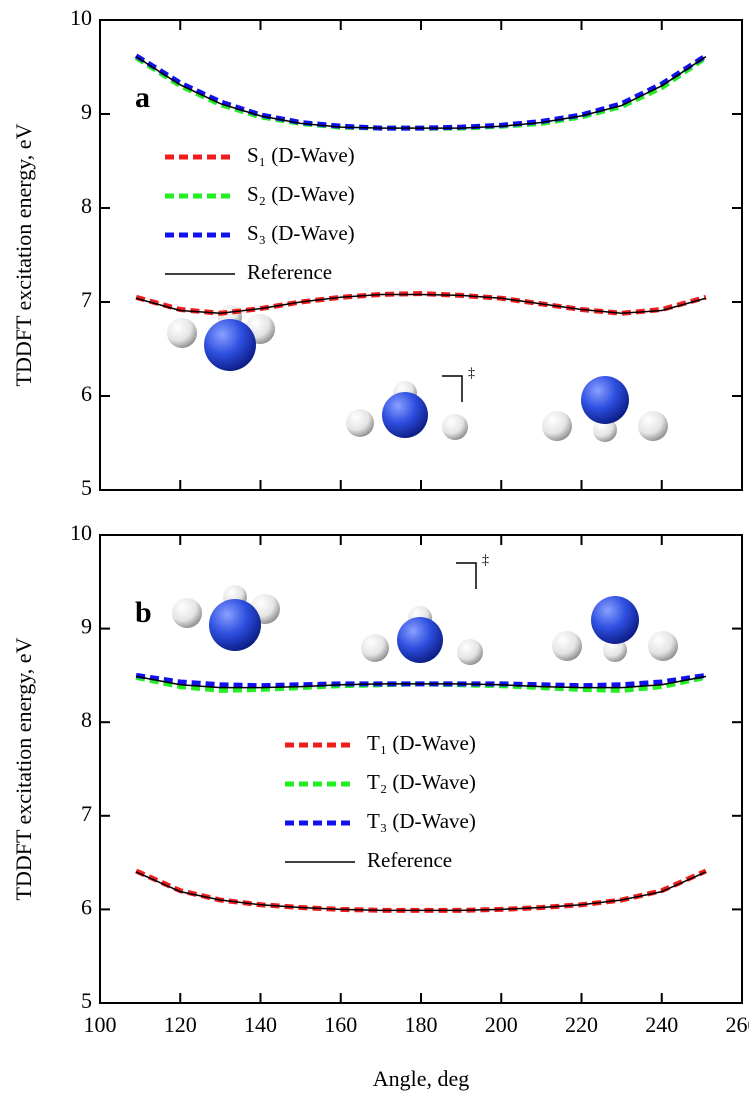  I want to click on legend-label: T₂ (D-Wave), so click(421, 782).